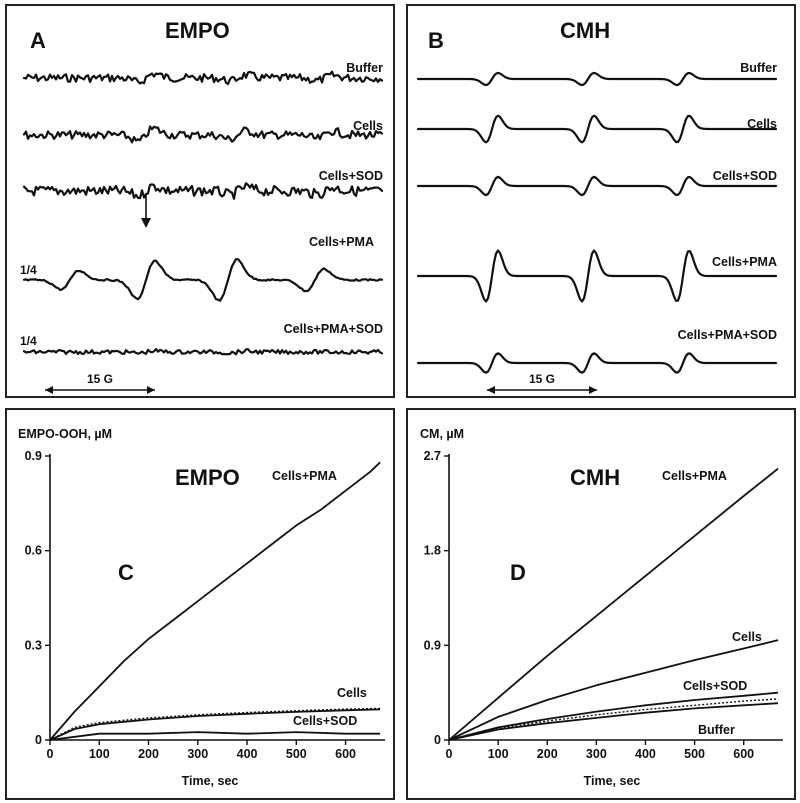 Image resolution: width=800 pixels, height=803 pixels. I want to click on chart-d-xtick-label: 500, so click(694, 754).